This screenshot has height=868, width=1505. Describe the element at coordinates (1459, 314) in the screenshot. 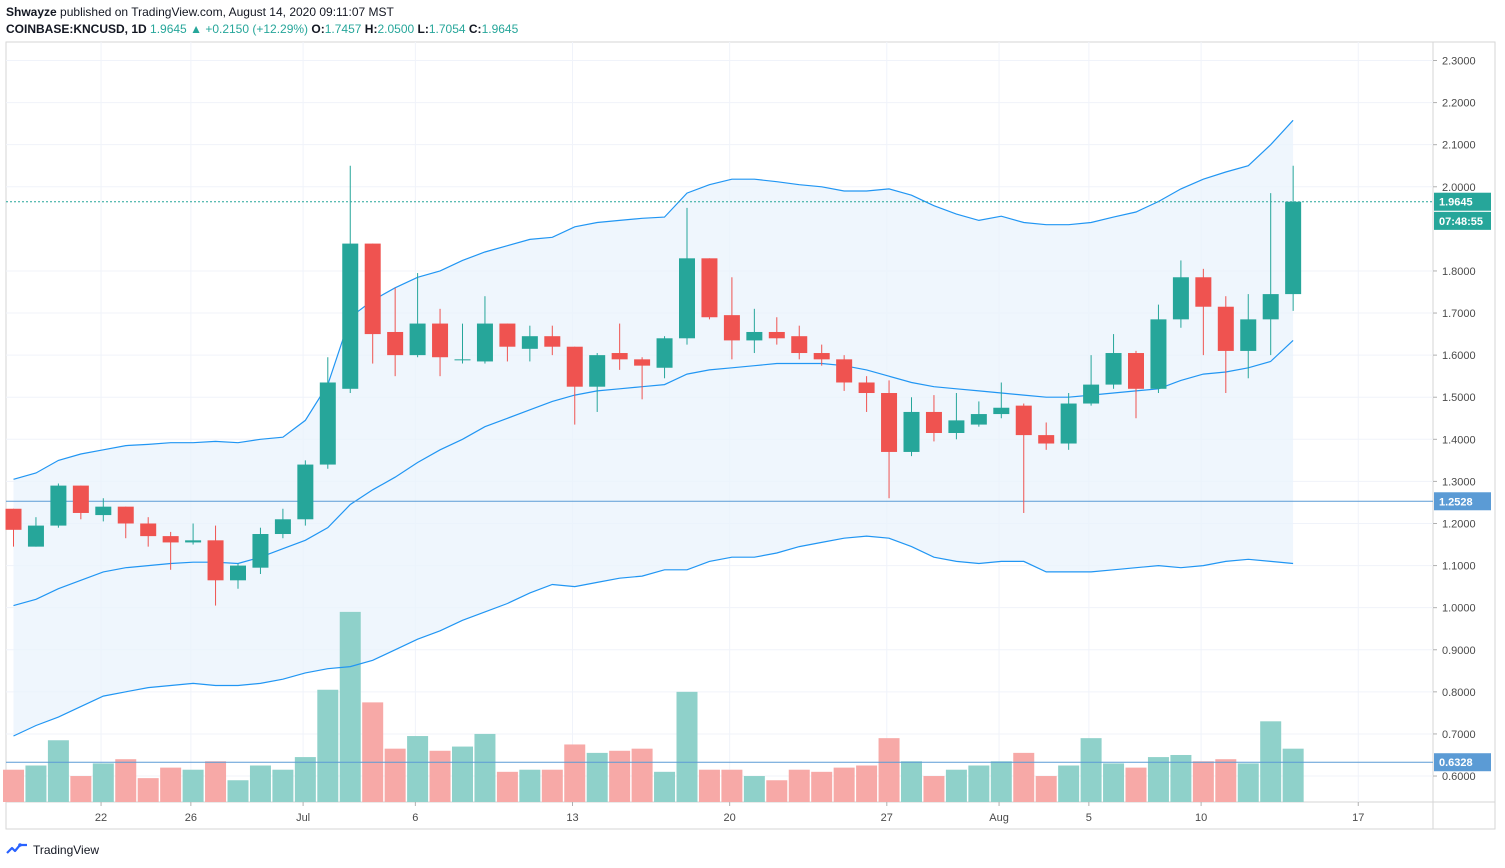

I see `y-tick-label: 1.7000` at that location.